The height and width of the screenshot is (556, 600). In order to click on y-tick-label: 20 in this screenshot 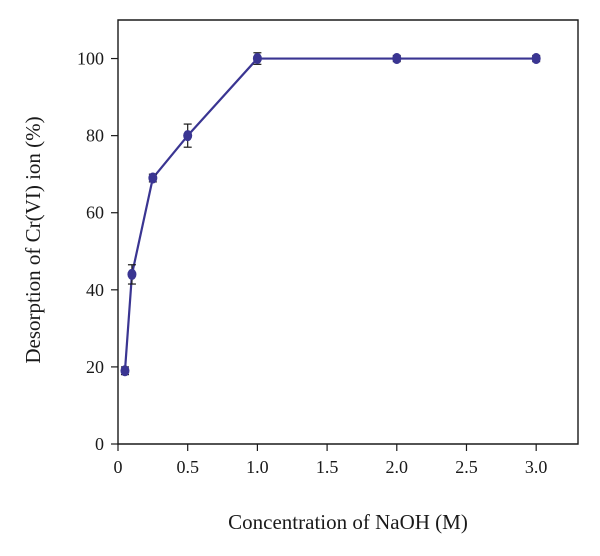, I will do `click(95, 367)`.